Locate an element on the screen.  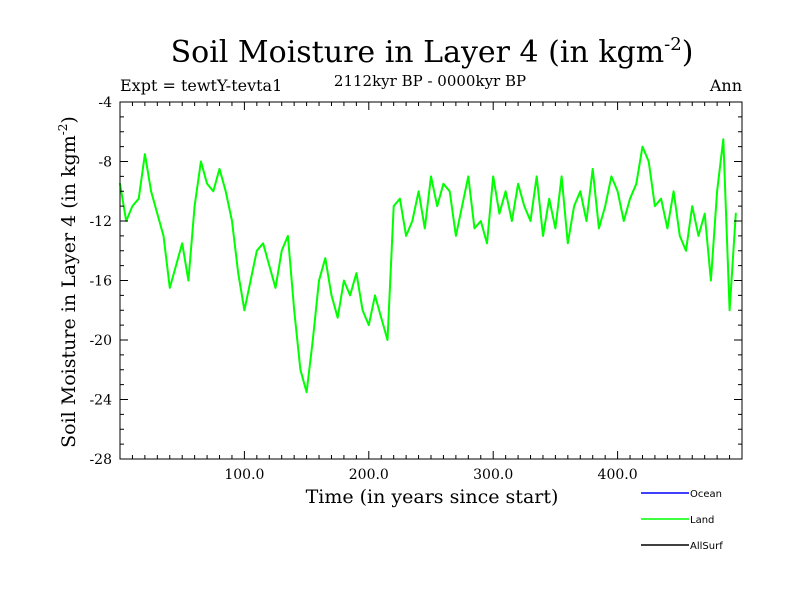
experiment-label: Expt = tewtY-tevta1 is located at coordinates (201, 85).